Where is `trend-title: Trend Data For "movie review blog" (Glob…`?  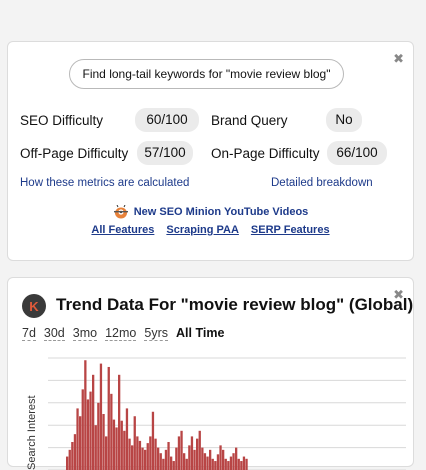
trend-title: Trend Data For "movie review blog" (Glob… is located at coordinates (235, 304).